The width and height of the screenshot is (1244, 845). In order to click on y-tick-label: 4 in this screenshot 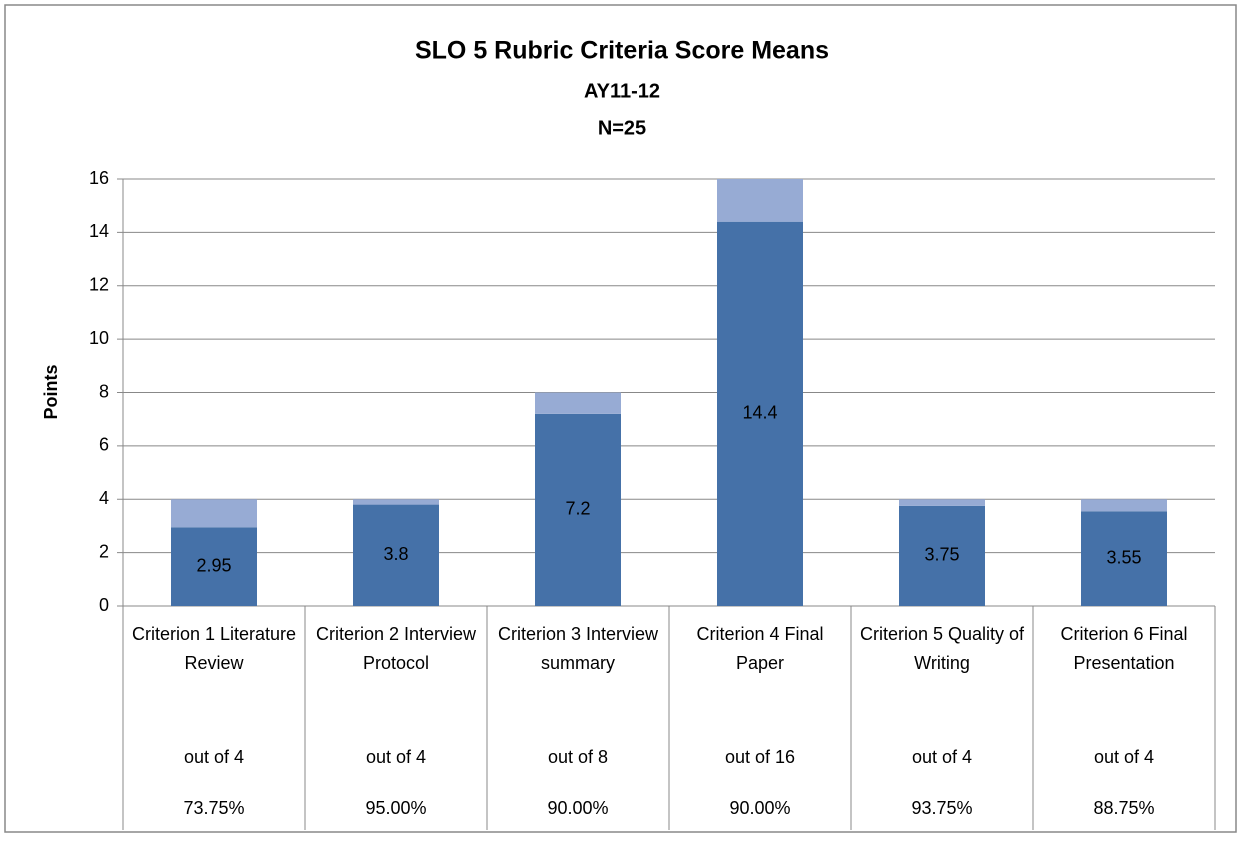, I will do `click(104, 498)`.